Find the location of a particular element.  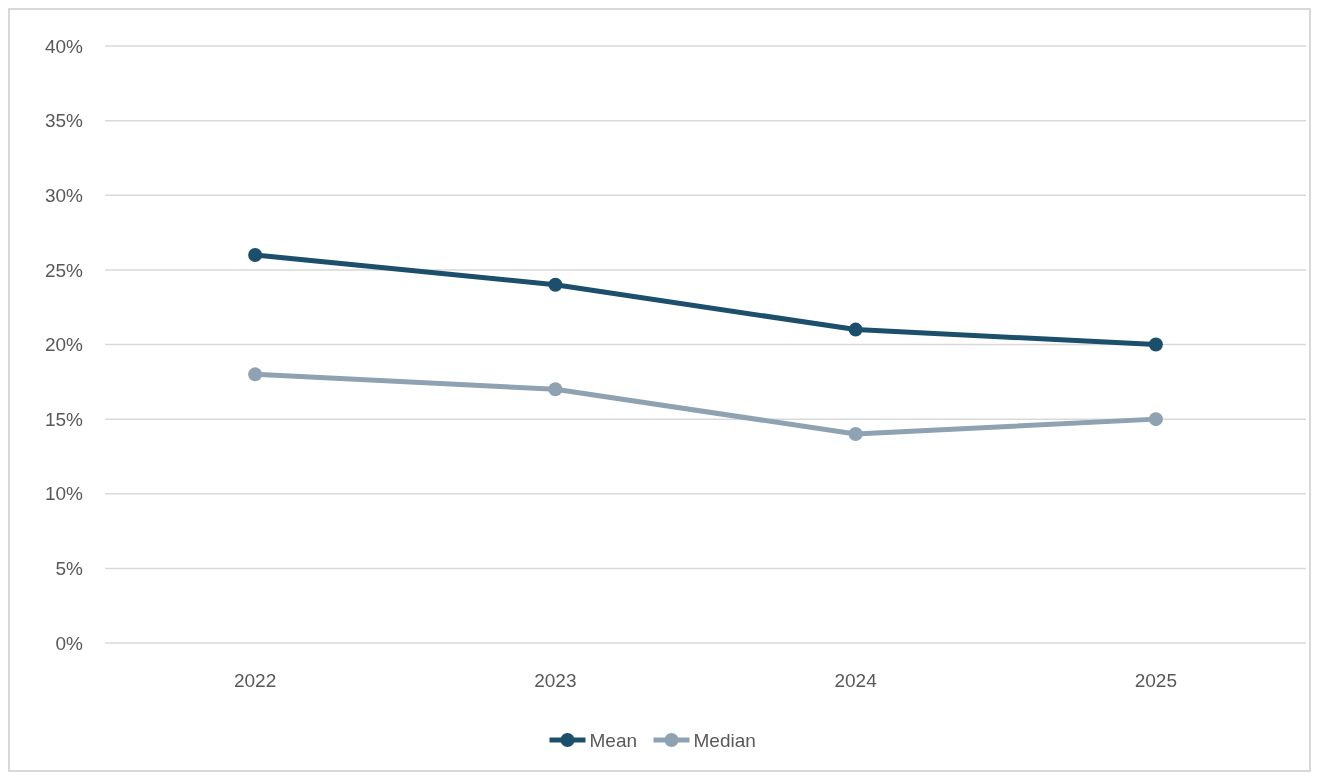

y-tick-label: 30% is located at coordinates (64, 195).